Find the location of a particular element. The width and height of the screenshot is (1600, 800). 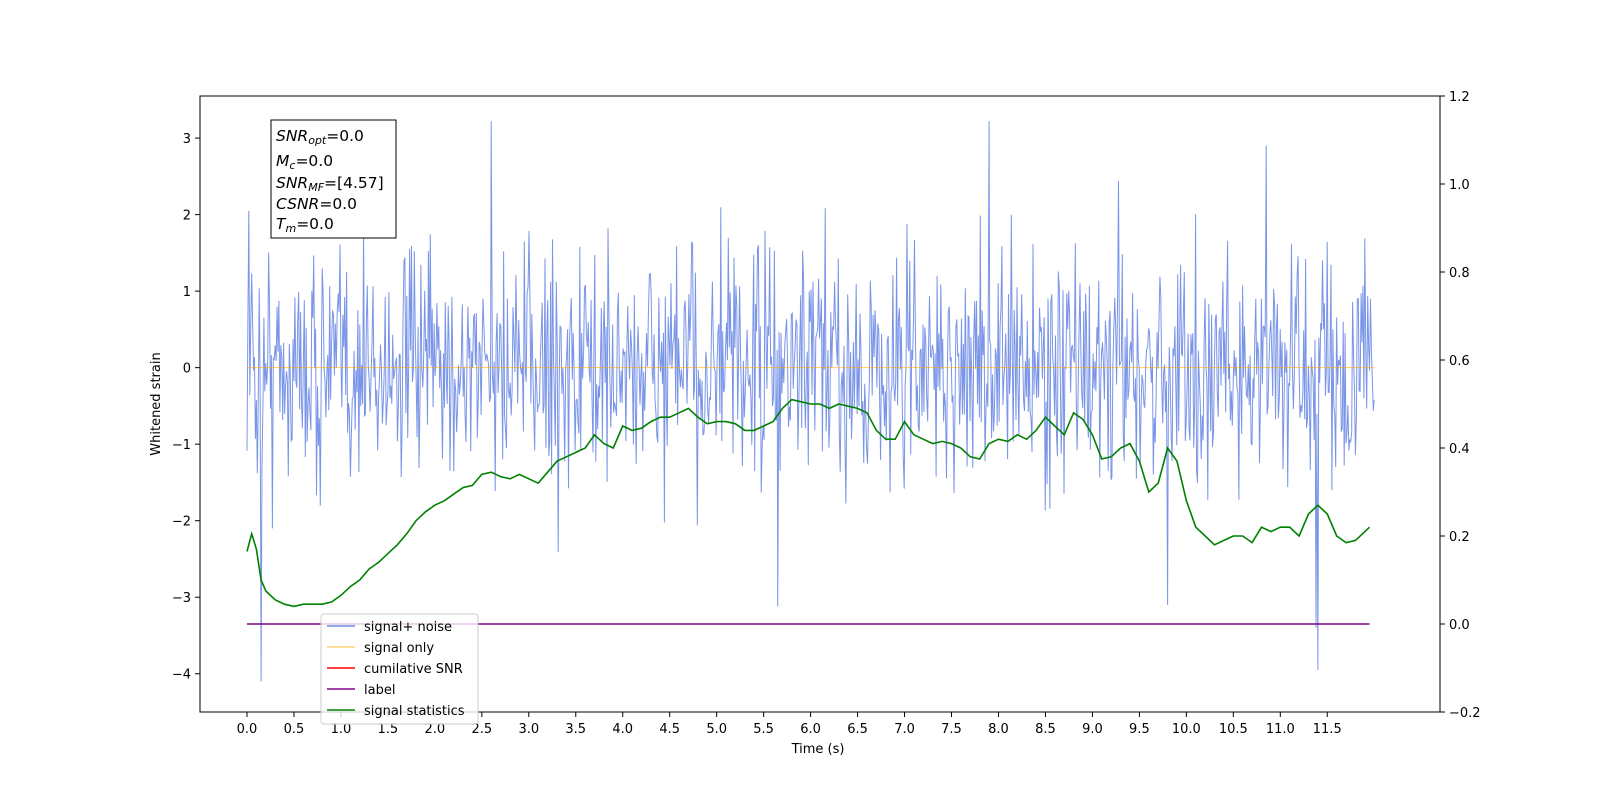

y-tick-label: −1 is located at coordinates (181, 445).